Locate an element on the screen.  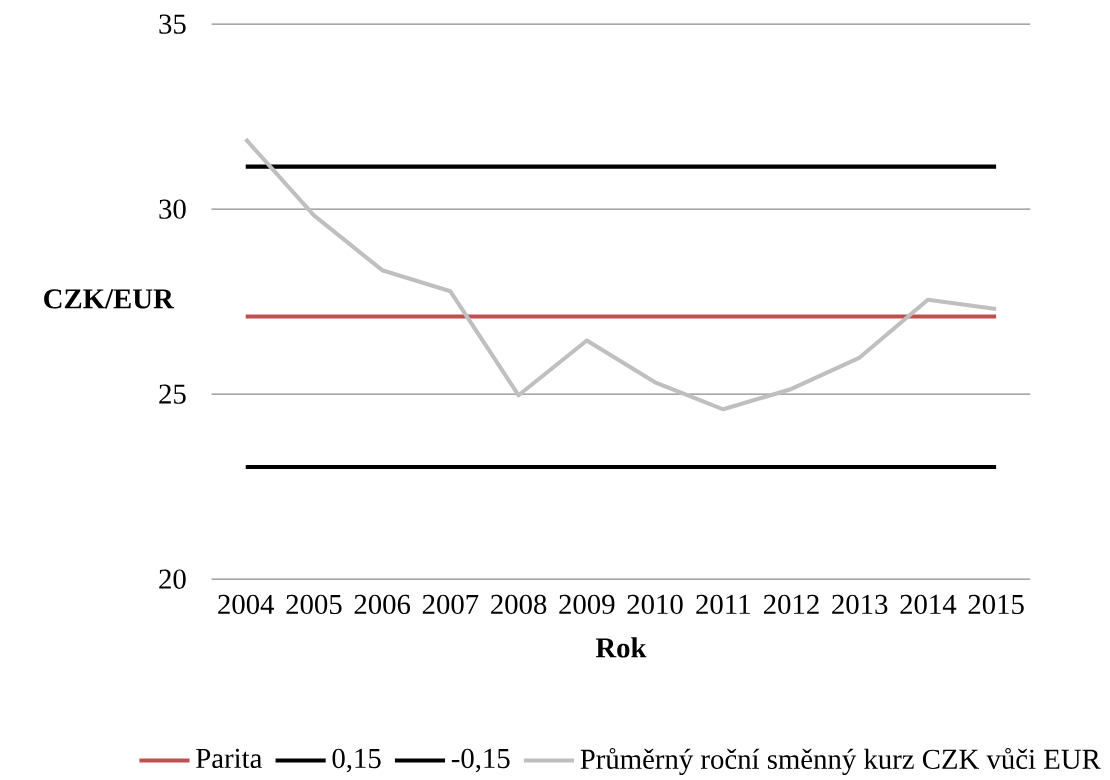
x-tick-label: 2013 is located at coordinates (860, 604).